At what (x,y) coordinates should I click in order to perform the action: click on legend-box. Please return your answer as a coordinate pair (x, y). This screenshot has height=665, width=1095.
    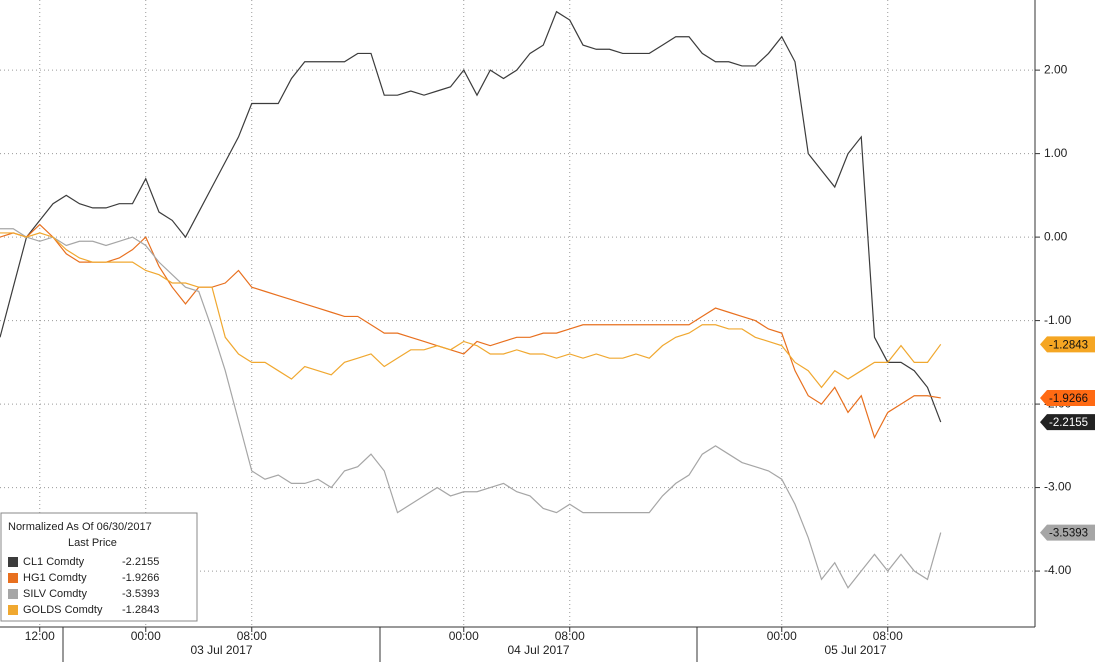
    Looking at the image, I should click on (99, 567).